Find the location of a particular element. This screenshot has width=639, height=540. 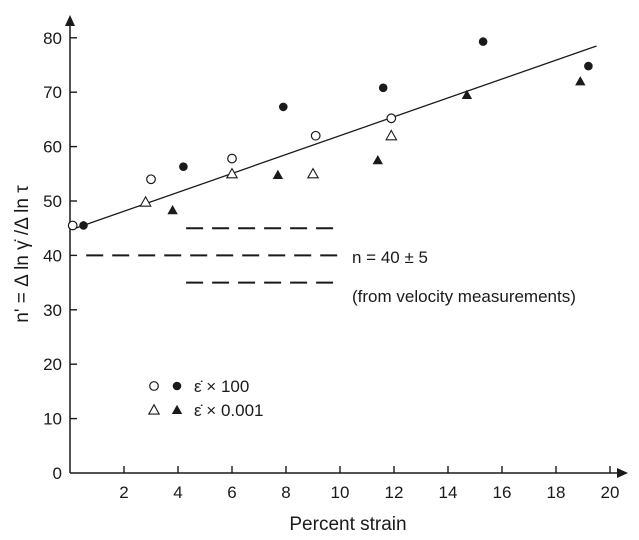

reference-lines is located at coordinates (213, 255).